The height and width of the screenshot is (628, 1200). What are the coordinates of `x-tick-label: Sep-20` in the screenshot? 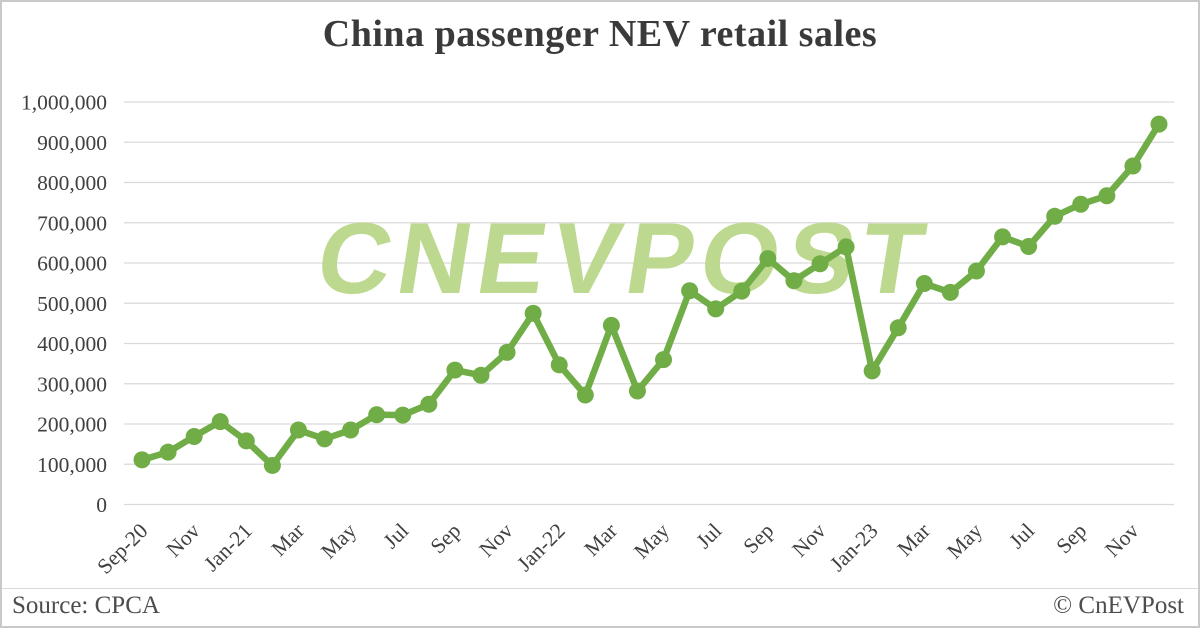 It's located at (122, 549).